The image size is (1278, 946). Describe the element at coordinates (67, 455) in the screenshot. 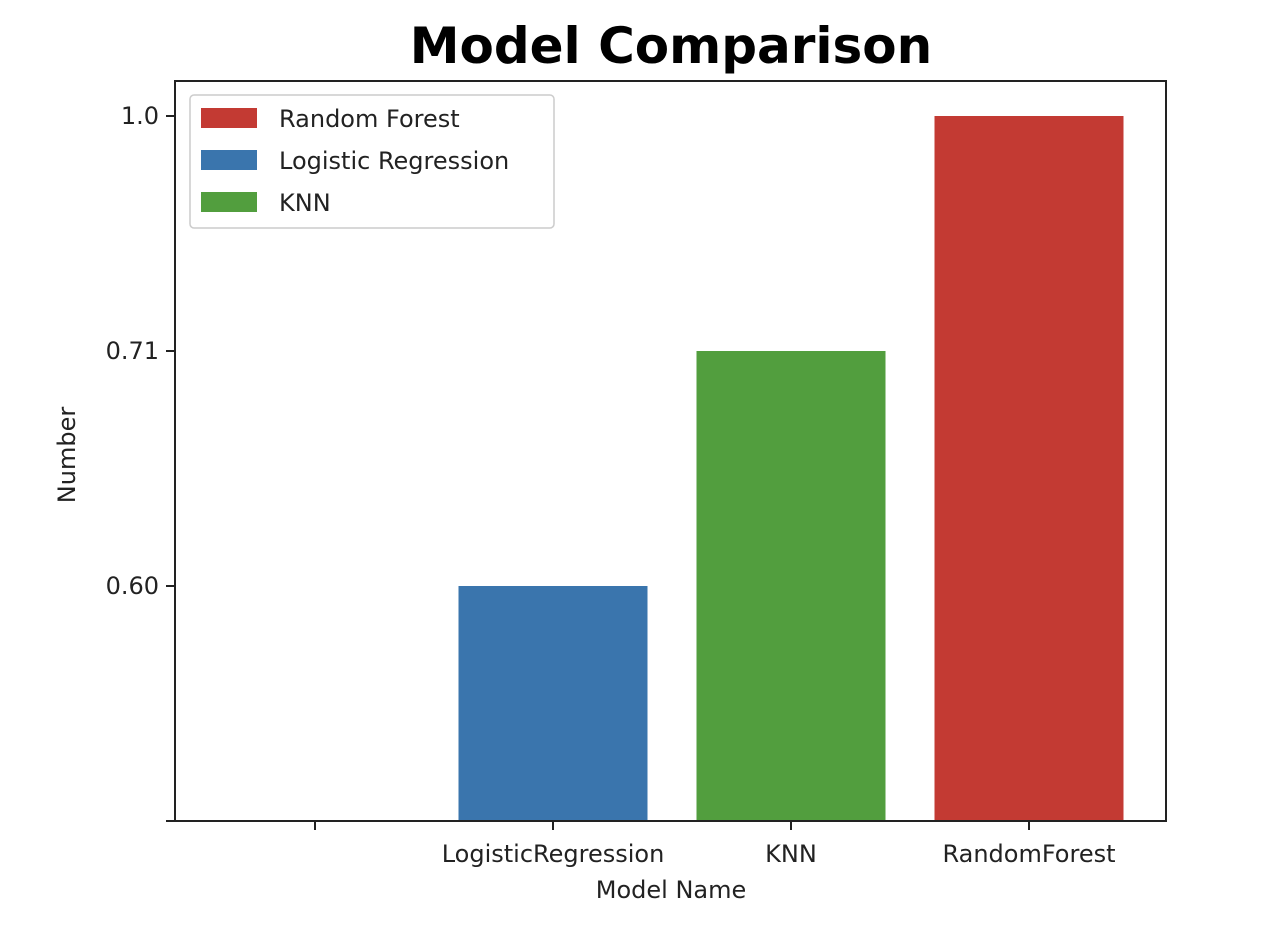

I see `y-axis-label: Number` at that location.